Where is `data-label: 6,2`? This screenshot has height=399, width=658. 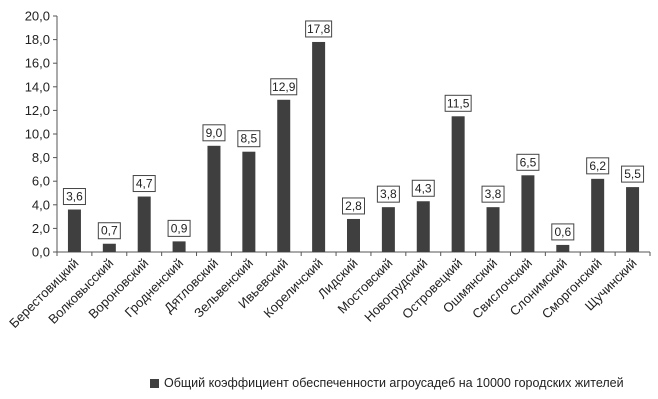 data-label: 6,2 is located at coordinates (597, 166).